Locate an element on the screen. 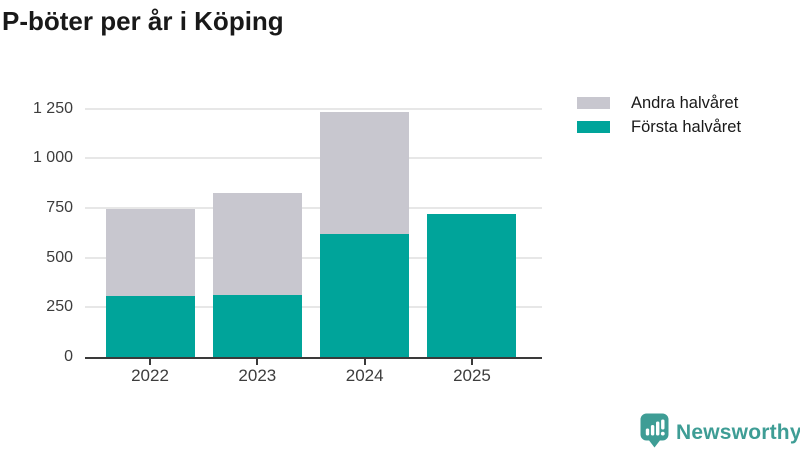  bar-segment-andra-2022 is located at coordinates (150, 253).